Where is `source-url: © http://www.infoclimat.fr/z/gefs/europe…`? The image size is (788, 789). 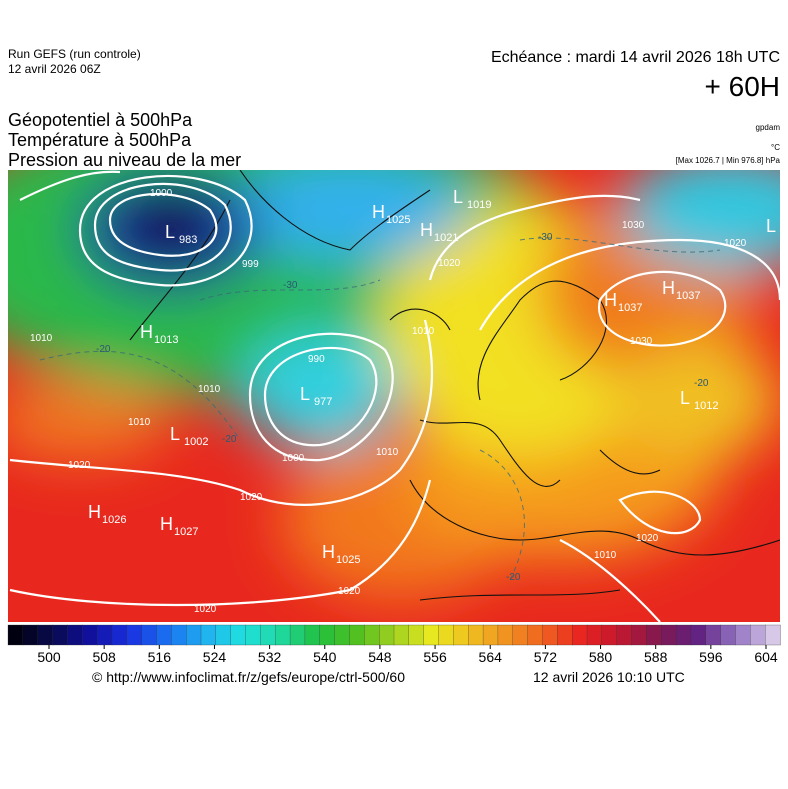 source-url: © http://www.infoclimat.fr/z/gefs/europe… is located at coordinates (248, 677).